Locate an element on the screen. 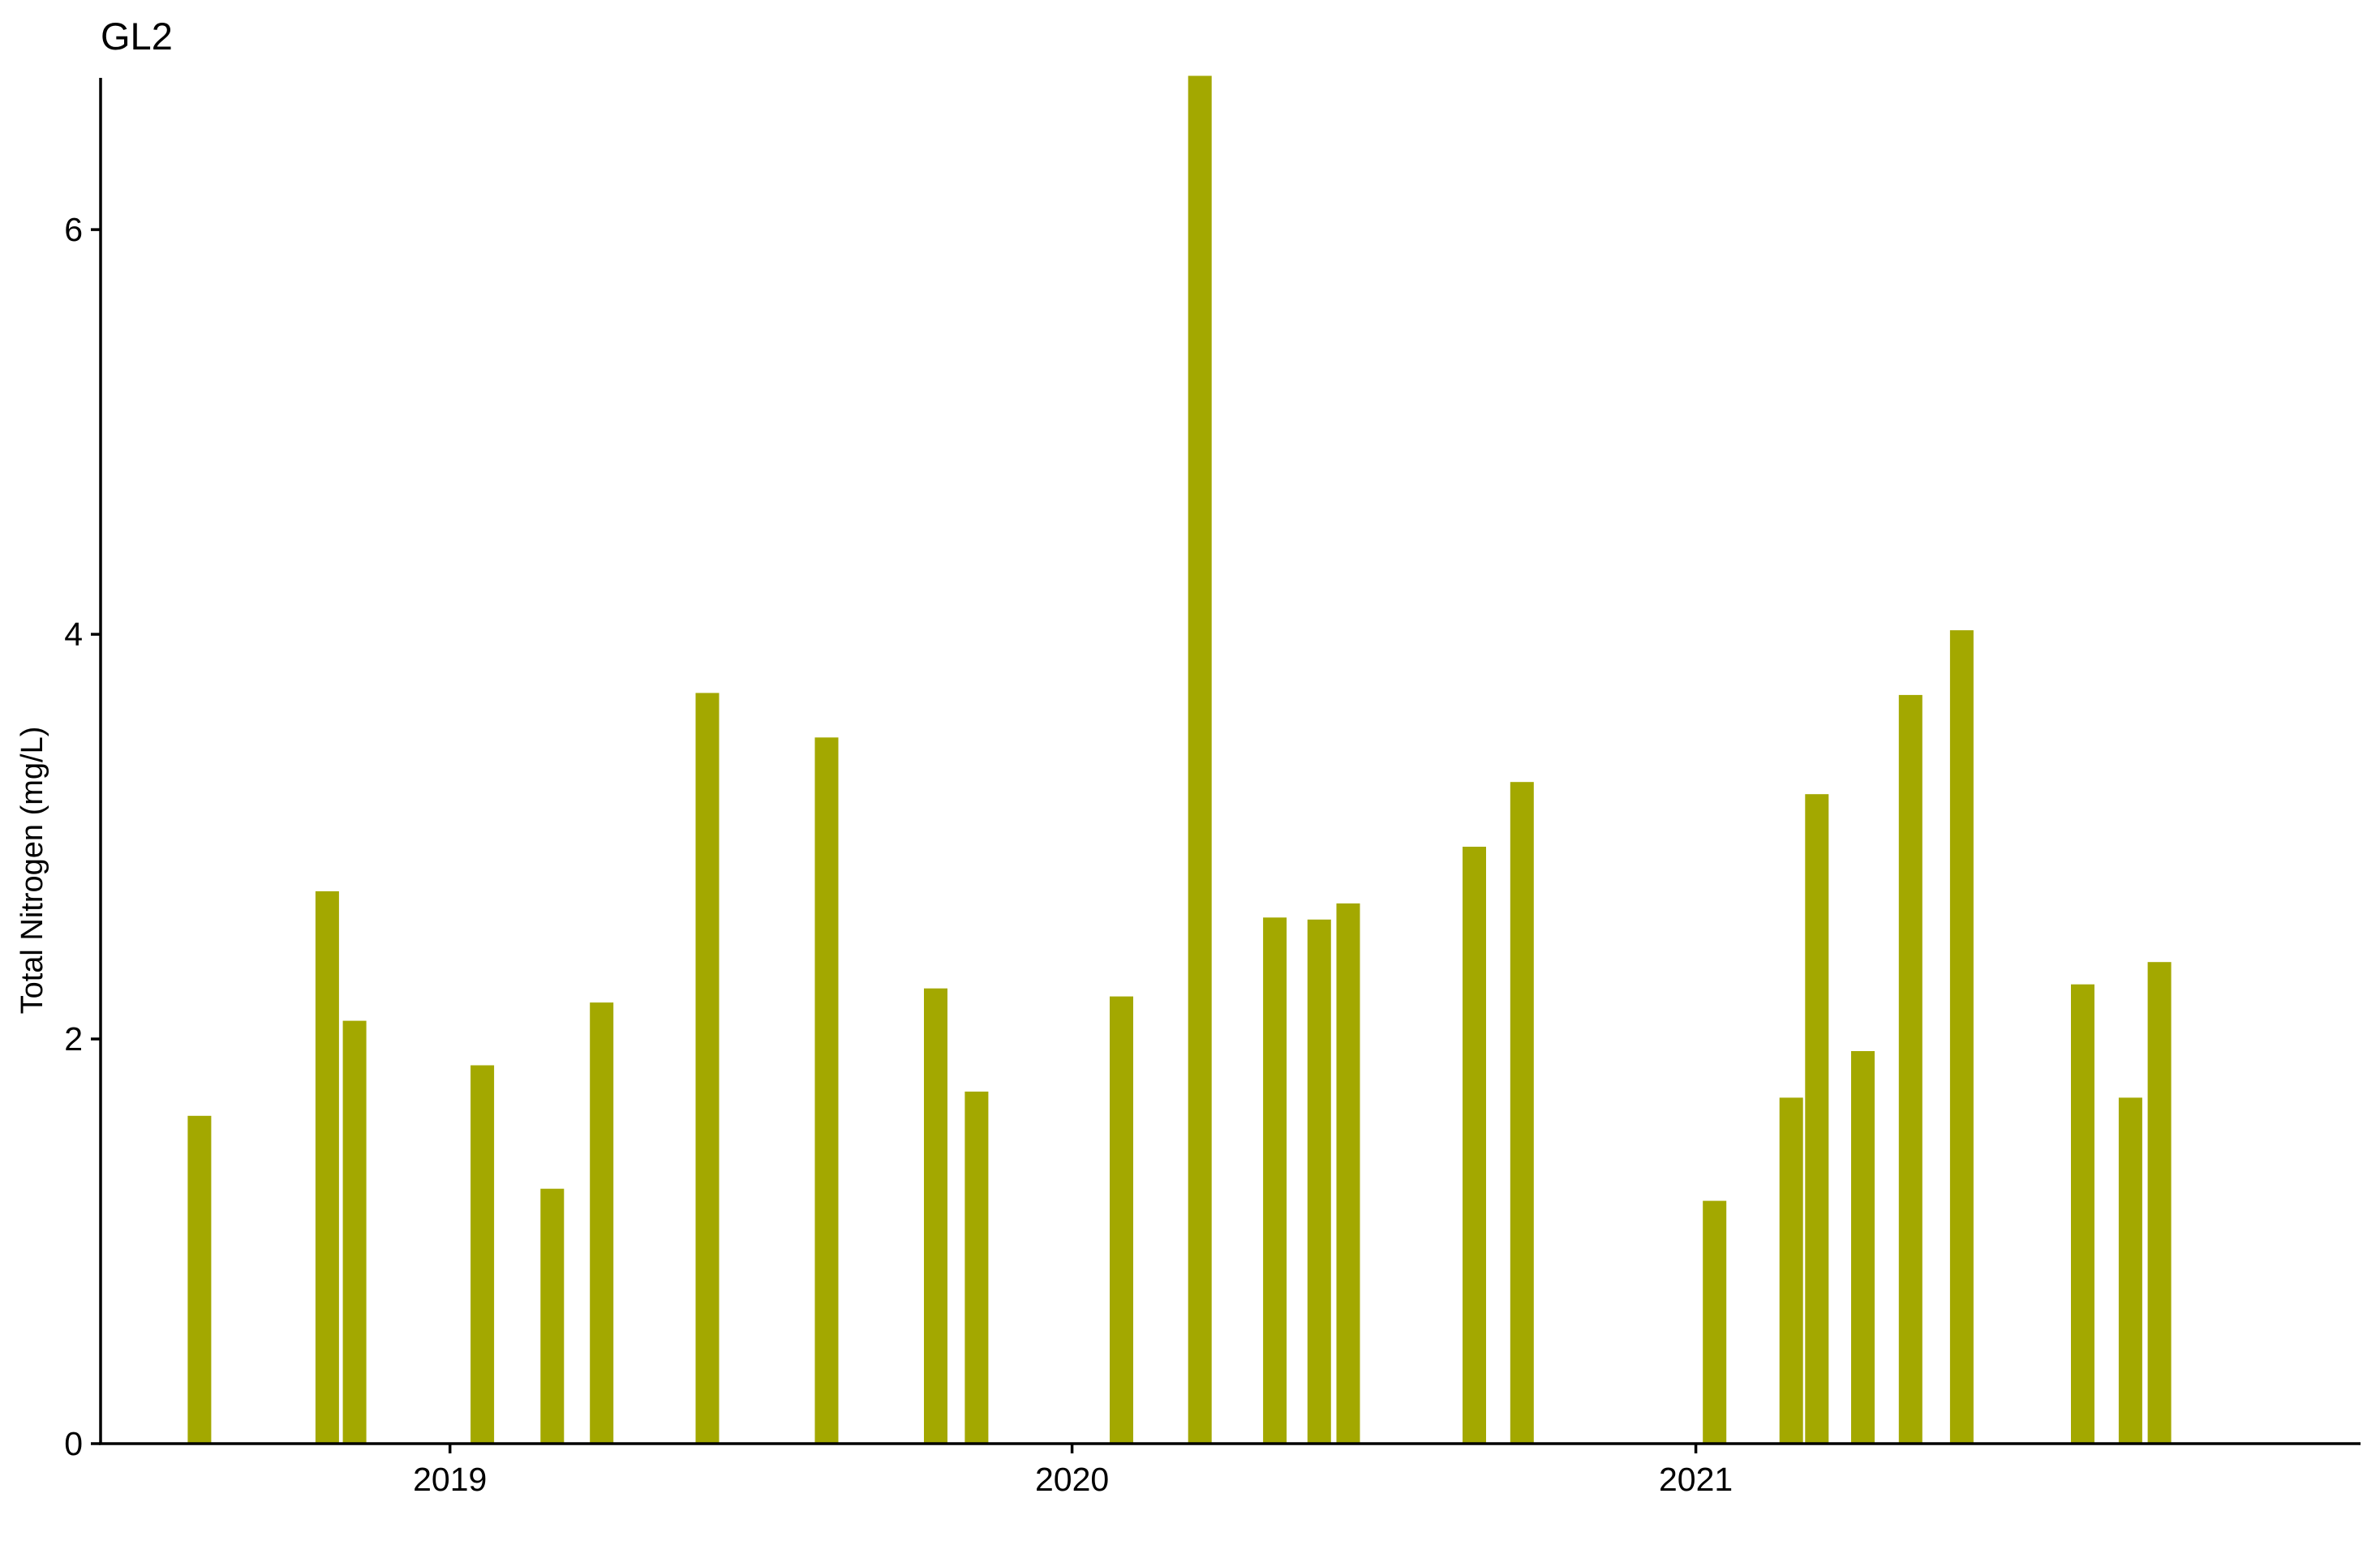 The width and height of the screenshot is (2380, 1558). x-tick-label: 2019 is located at coordinates (450, 1479).